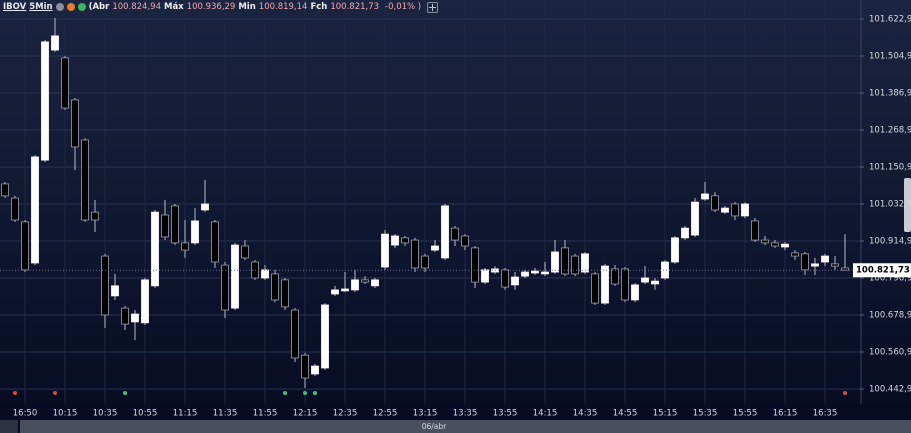 The height and width of the screenshot is (433, 911). What do you see at coordinates (265, 414) in the screenshot?
I see `x-tick-label: 11:55` at bounding box center [265, 414].